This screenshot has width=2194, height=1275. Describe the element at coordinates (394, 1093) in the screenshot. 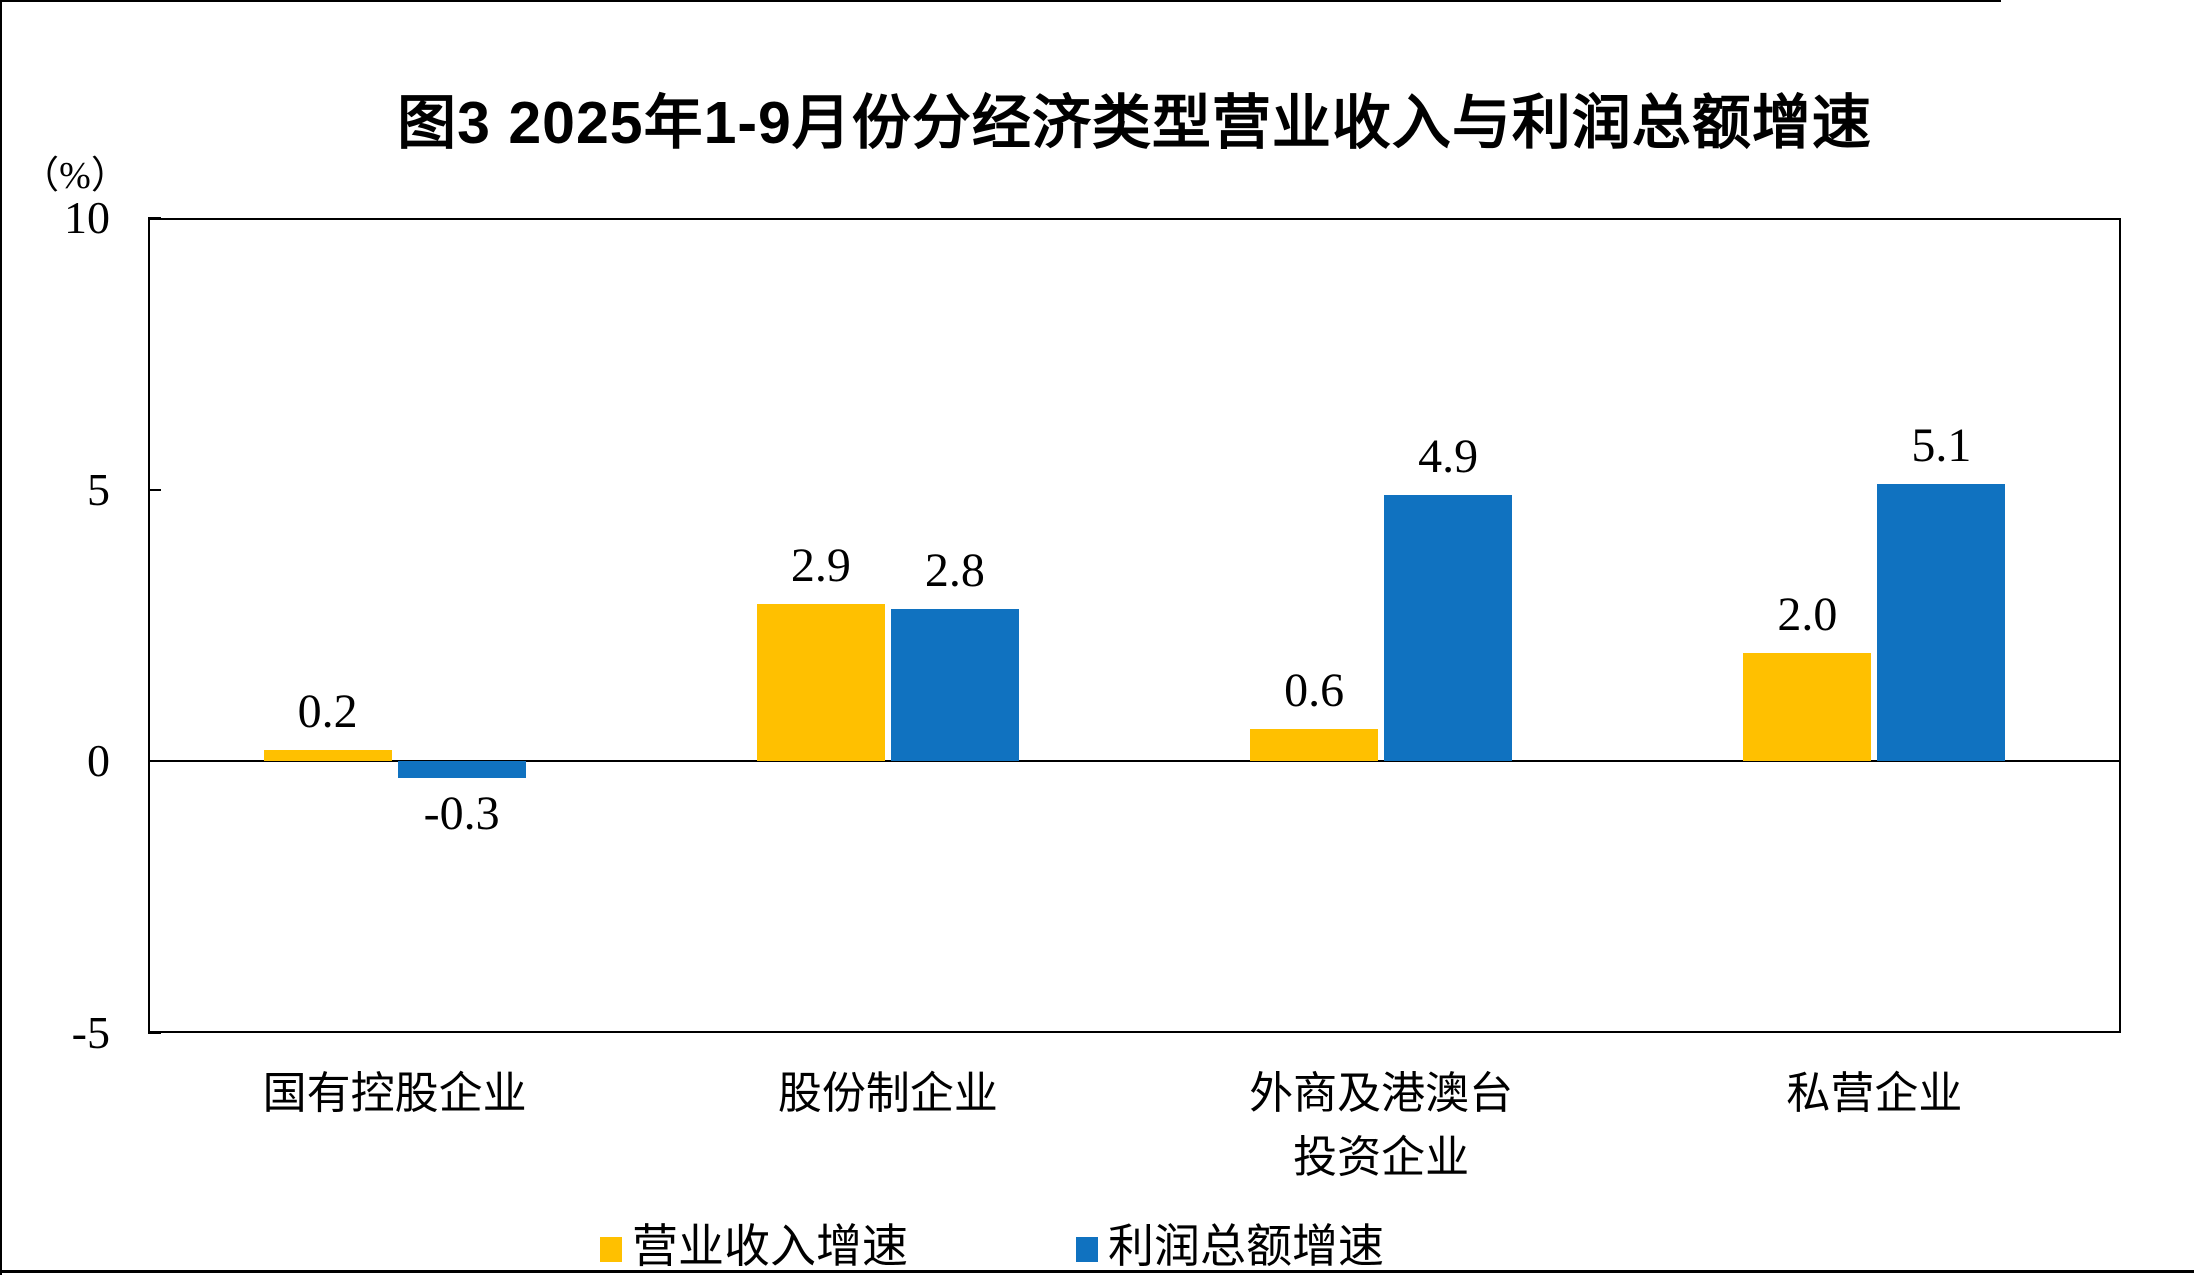

I see `x-axis-category-label: 国有控股企业` at that location.